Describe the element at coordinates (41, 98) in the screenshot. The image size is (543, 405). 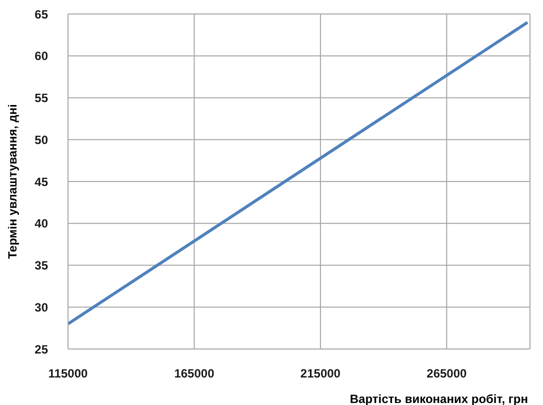
I see `y-tick-label: 55` at that location.